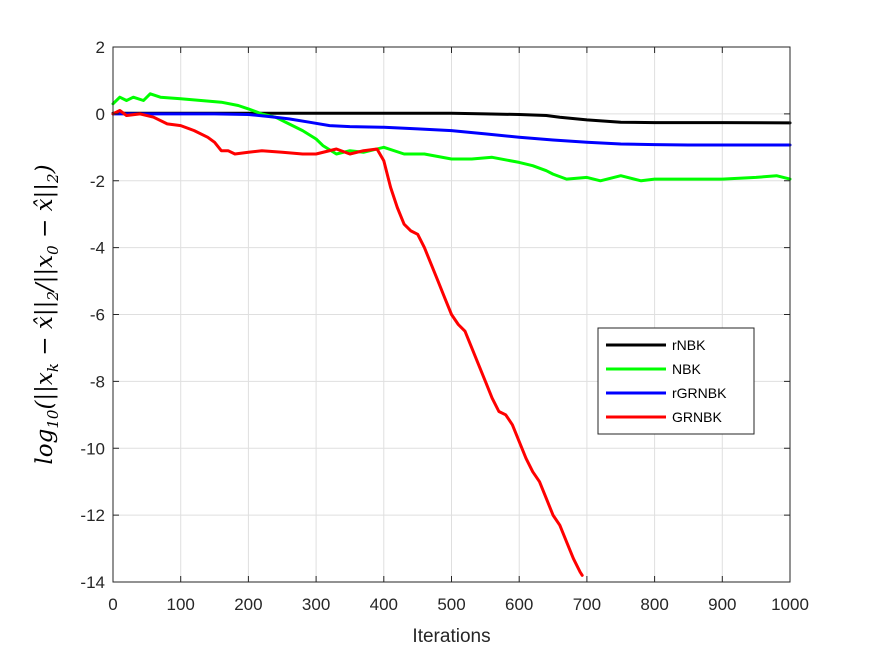 Image resolution: width=872 pixels, height=654 pixels. What do you see at coordinates (92, 515) in the screenshot?
I see `y-tick-label: -12` at bounding box center [92, 515].